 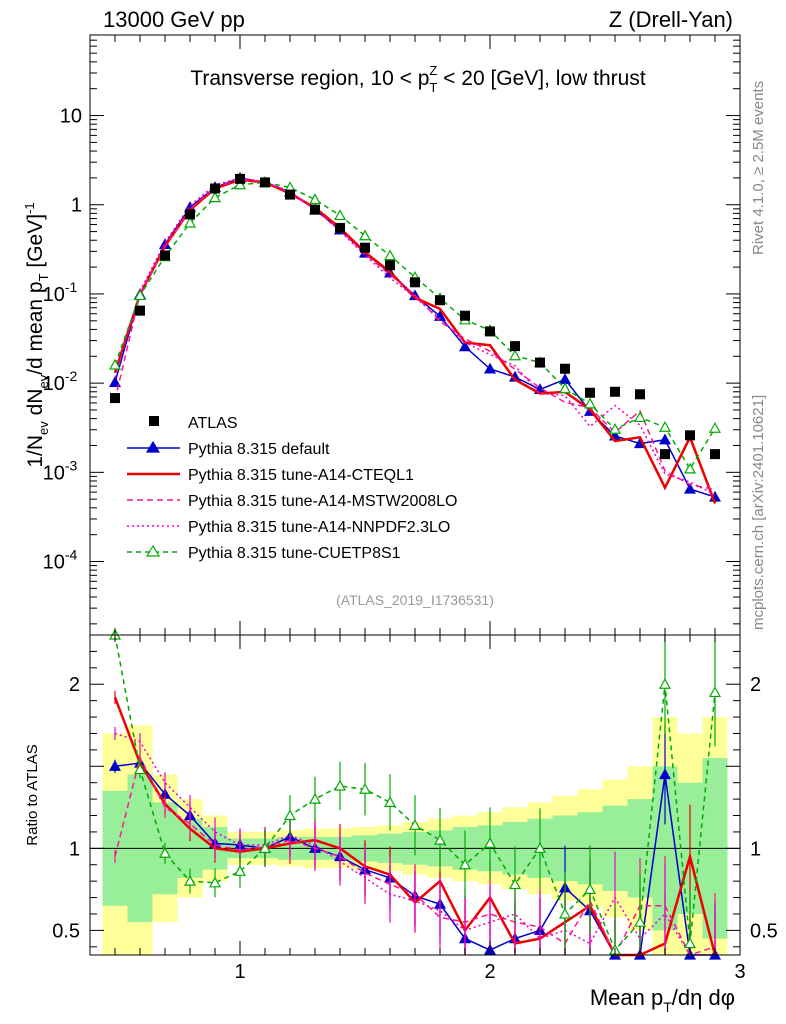 What do you see at coordinates (66, 931) in the screenshot?
I see `ratio-tick-label-left: 0.5` at bounding box center [66, 931].